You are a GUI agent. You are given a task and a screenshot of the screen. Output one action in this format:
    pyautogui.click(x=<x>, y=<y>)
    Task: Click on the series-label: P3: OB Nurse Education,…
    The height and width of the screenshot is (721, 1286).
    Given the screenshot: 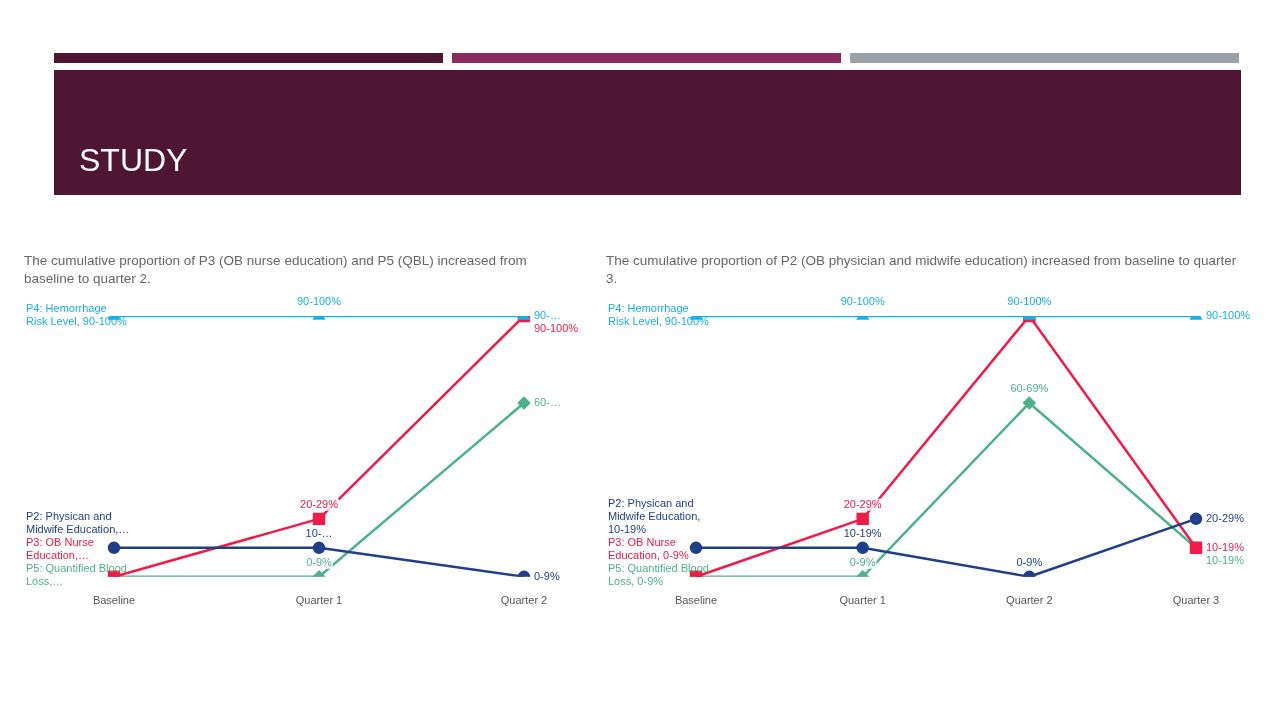 What is the action you would take?
    pyautogui.click(x=60, y=549)
    